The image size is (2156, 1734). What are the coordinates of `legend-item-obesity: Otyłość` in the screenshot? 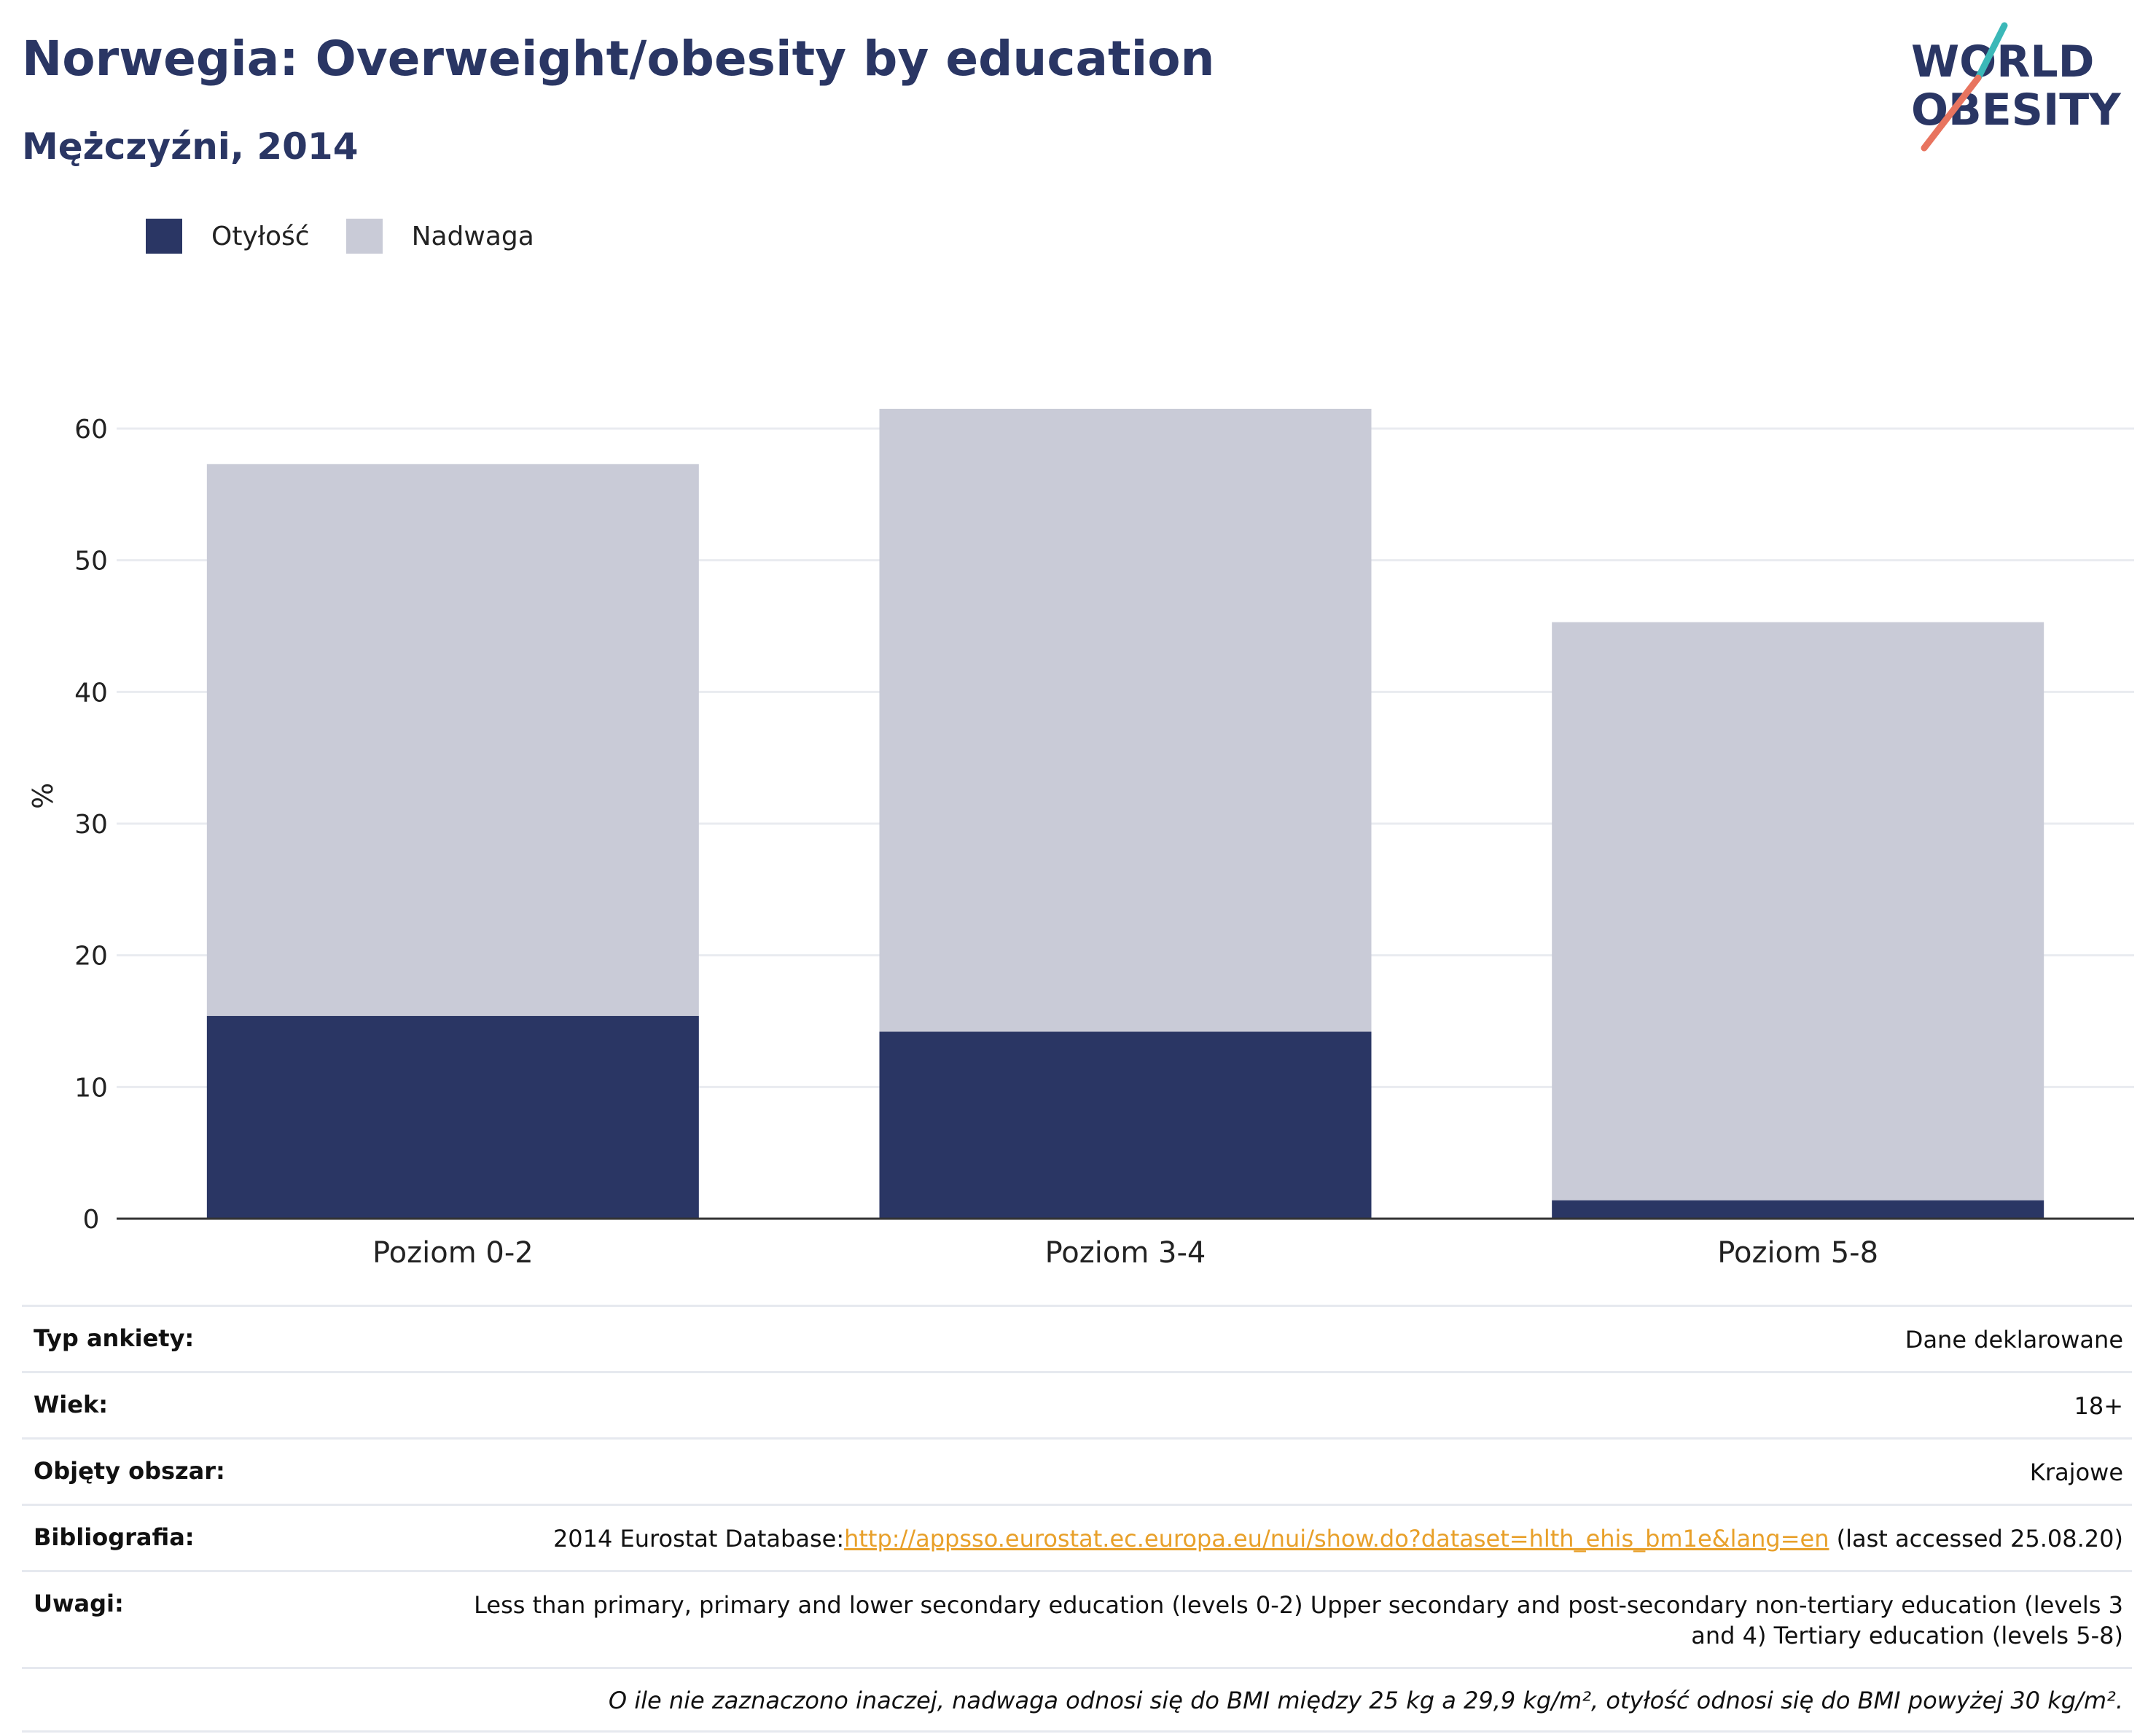 It's located at (228, 236).